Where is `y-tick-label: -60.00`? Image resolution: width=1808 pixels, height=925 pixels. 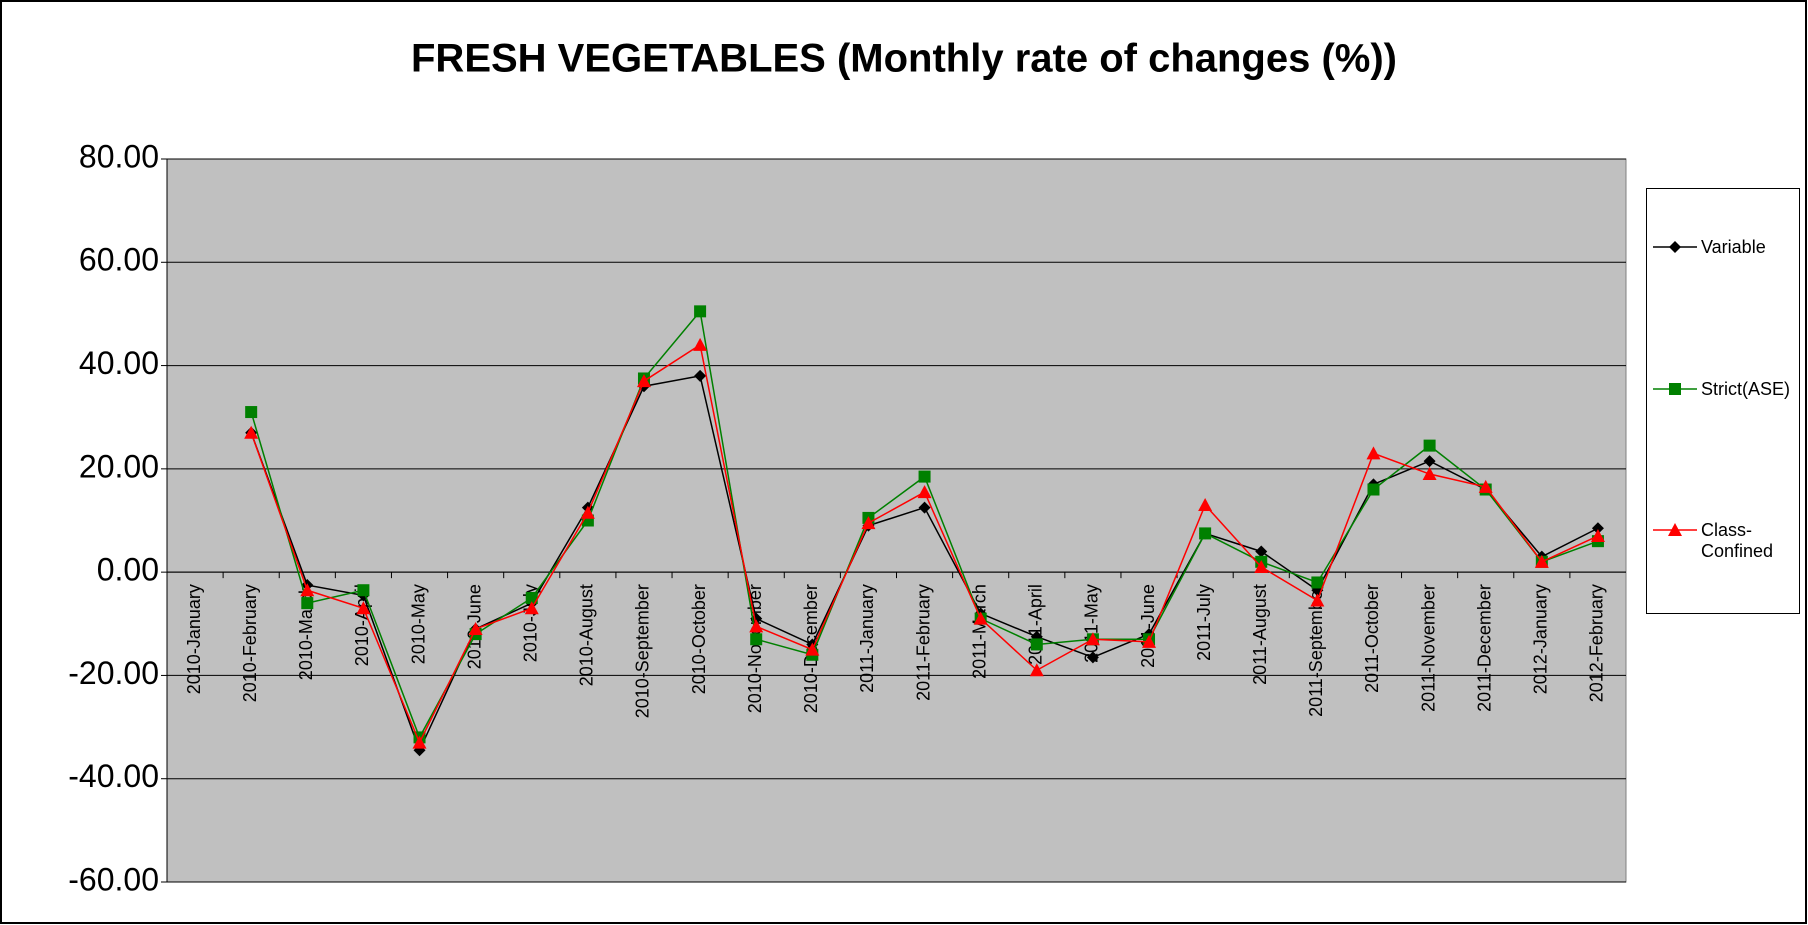
y-tick-label: -60.00 is located at coordinates (113, 879).